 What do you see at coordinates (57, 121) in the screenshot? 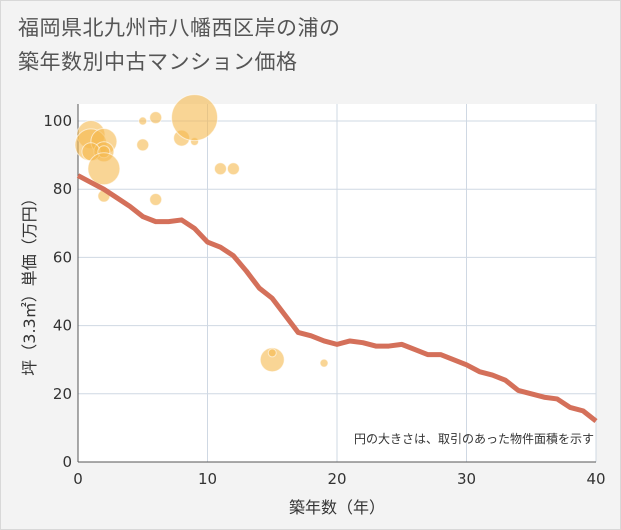
I see `y-tick-label: 100` at bounding box center [57, 121].